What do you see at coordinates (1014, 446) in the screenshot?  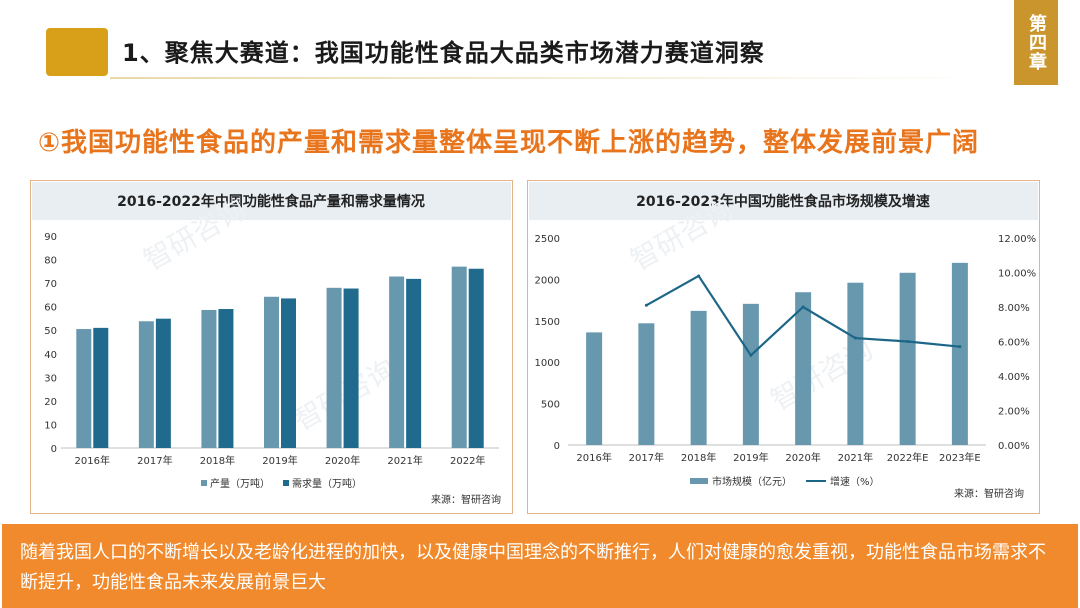 I see `y-right-tick-label: 0.00%` at bounding box center [1014, 446].